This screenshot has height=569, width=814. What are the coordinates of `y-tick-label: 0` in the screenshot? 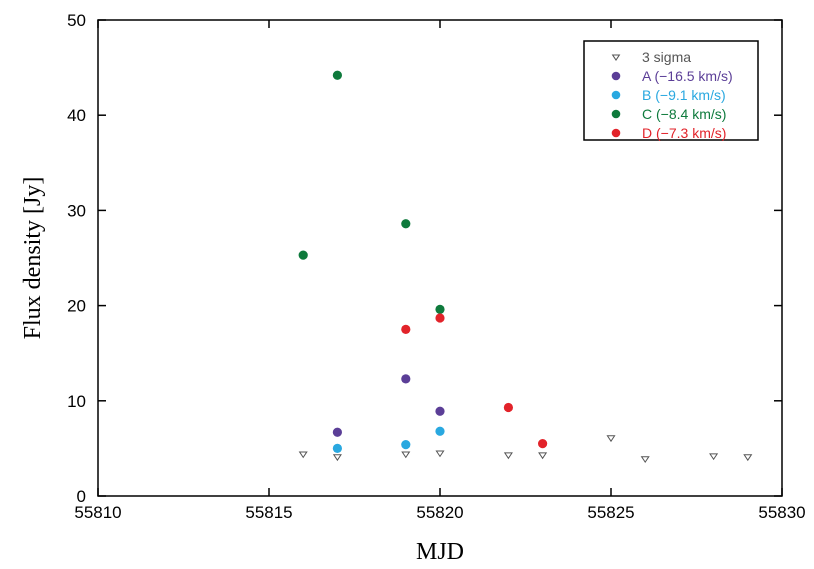 It's located at (81, 496).